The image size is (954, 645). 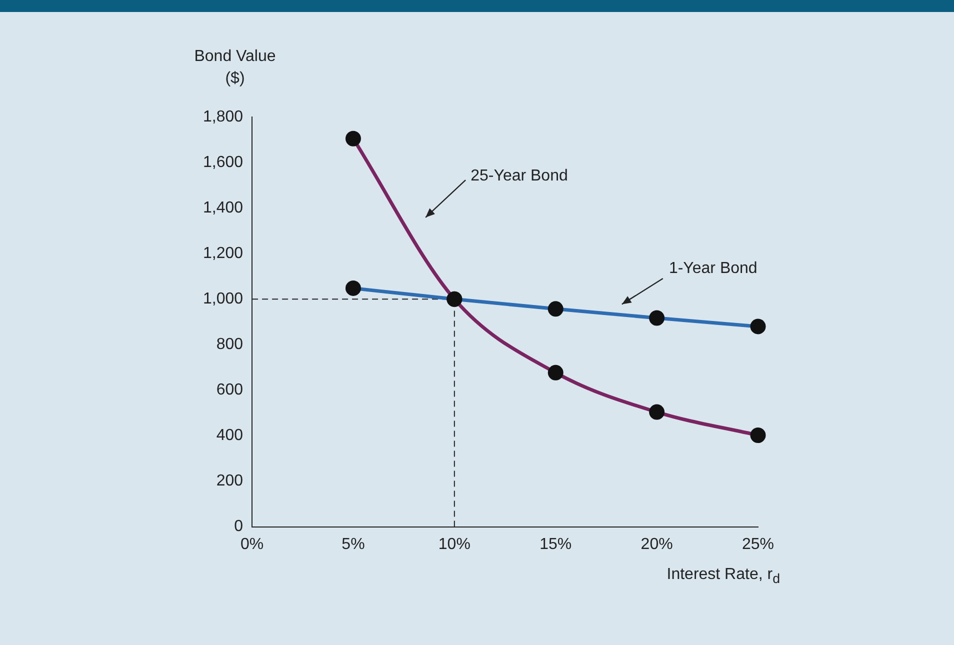 What do you see at coordinates (239, 527) in the screenshot?
I see `y-tick-label: 0` at bounding box center [239, 527].